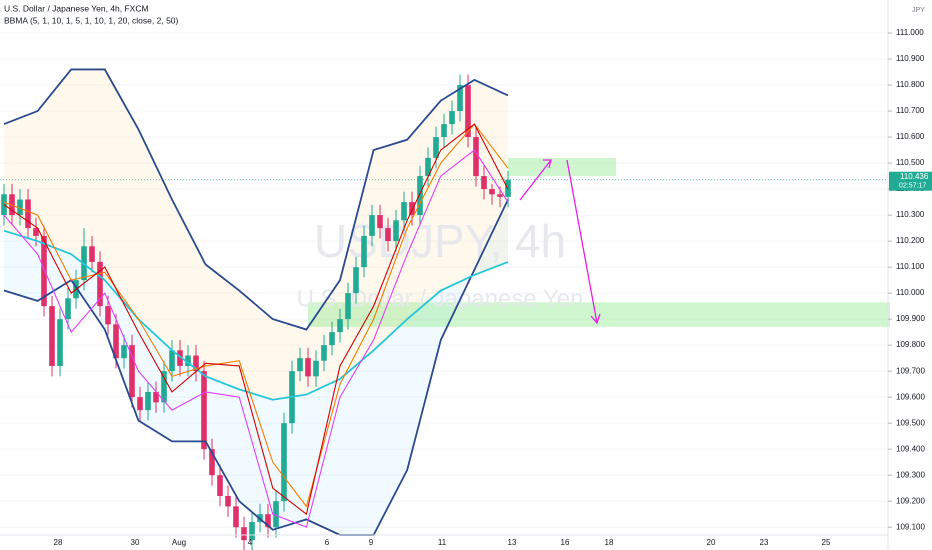 The height and width of the screenshot is (550, 932). I want to click on y-tick-label: 110.300, so click(910, 214).